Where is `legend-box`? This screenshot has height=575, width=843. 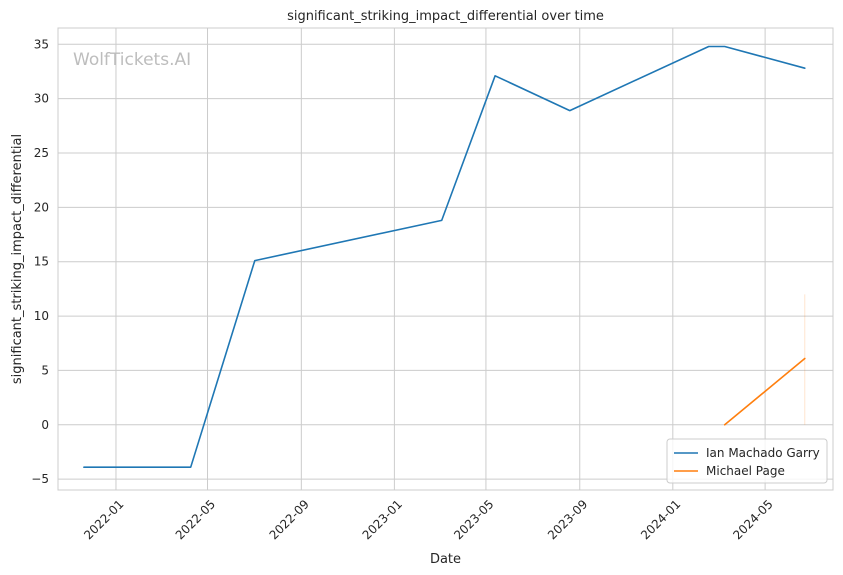
legend-box is located at coordinates (747, 461).